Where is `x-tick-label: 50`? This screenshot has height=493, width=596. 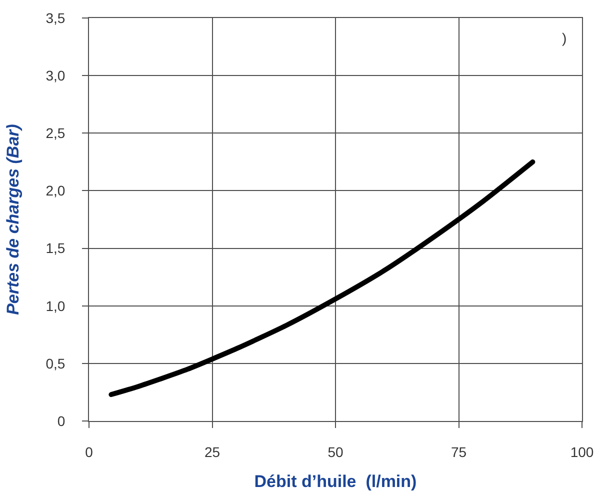 x-tick-label: 50 is located at coordinates (336, 452).